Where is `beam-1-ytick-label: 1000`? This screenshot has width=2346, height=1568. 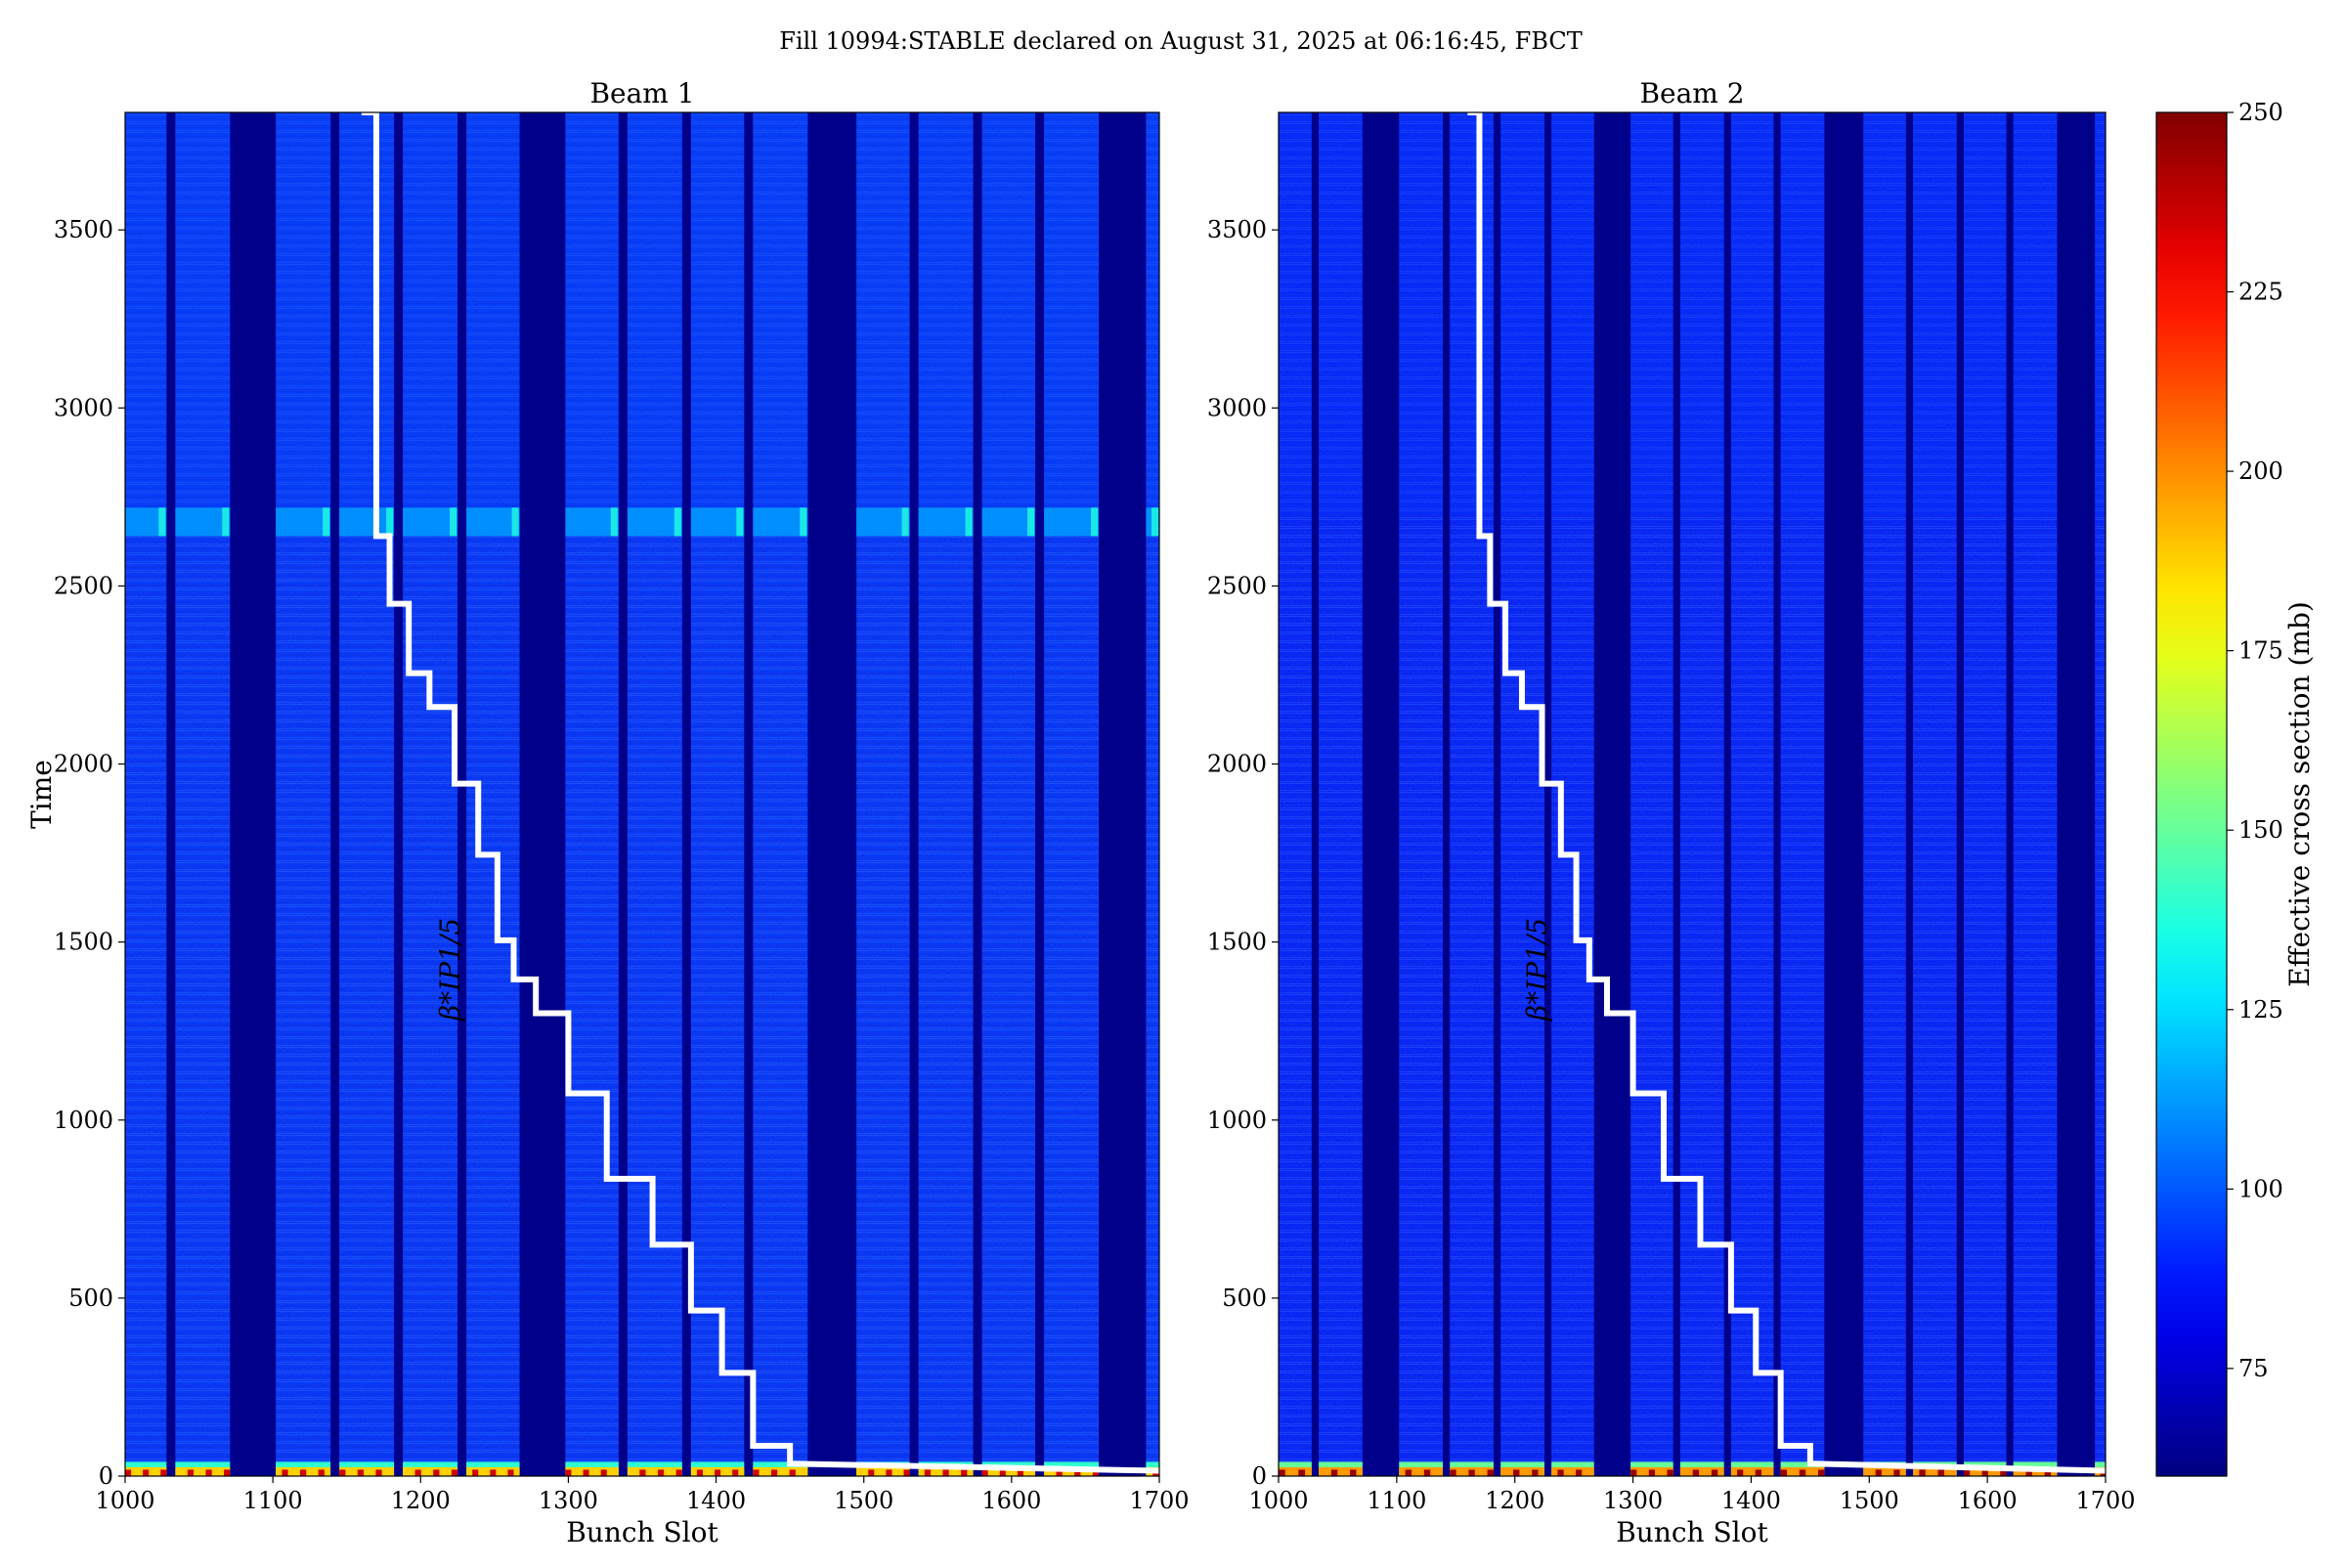 beam-1-ytick-label: 1000 is located at coordinates (83, 1121).